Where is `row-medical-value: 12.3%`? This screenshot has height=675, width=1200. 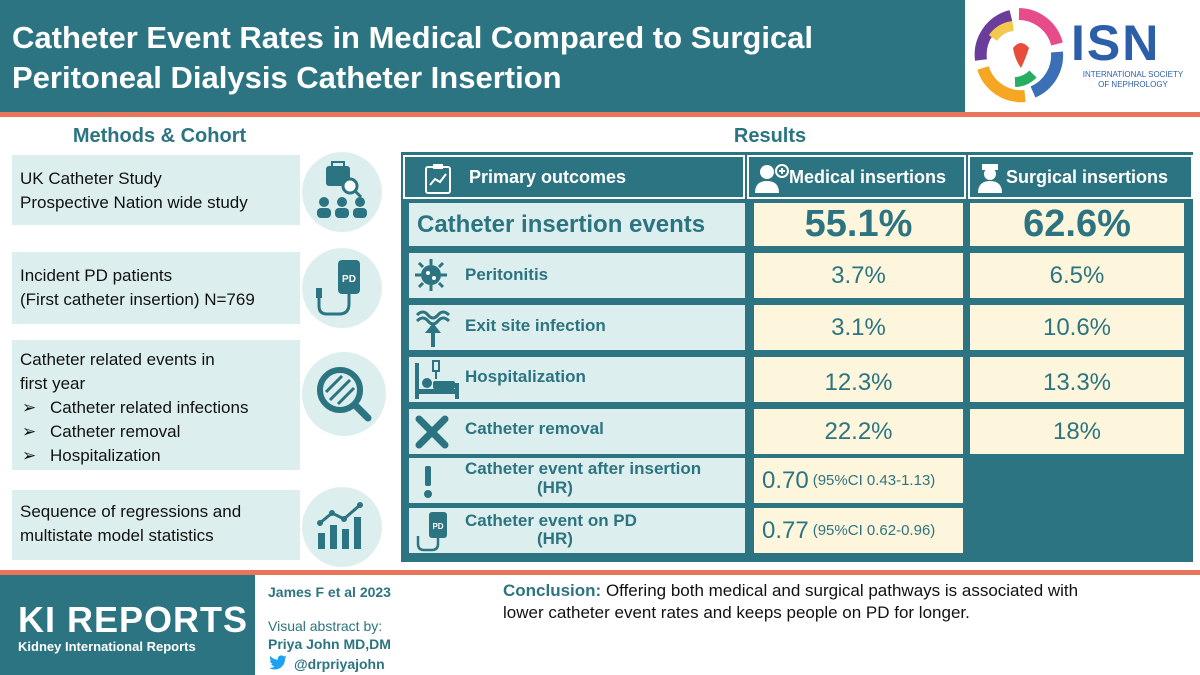 row-medical-value: 12.3% is located at coordinates (858, 379).